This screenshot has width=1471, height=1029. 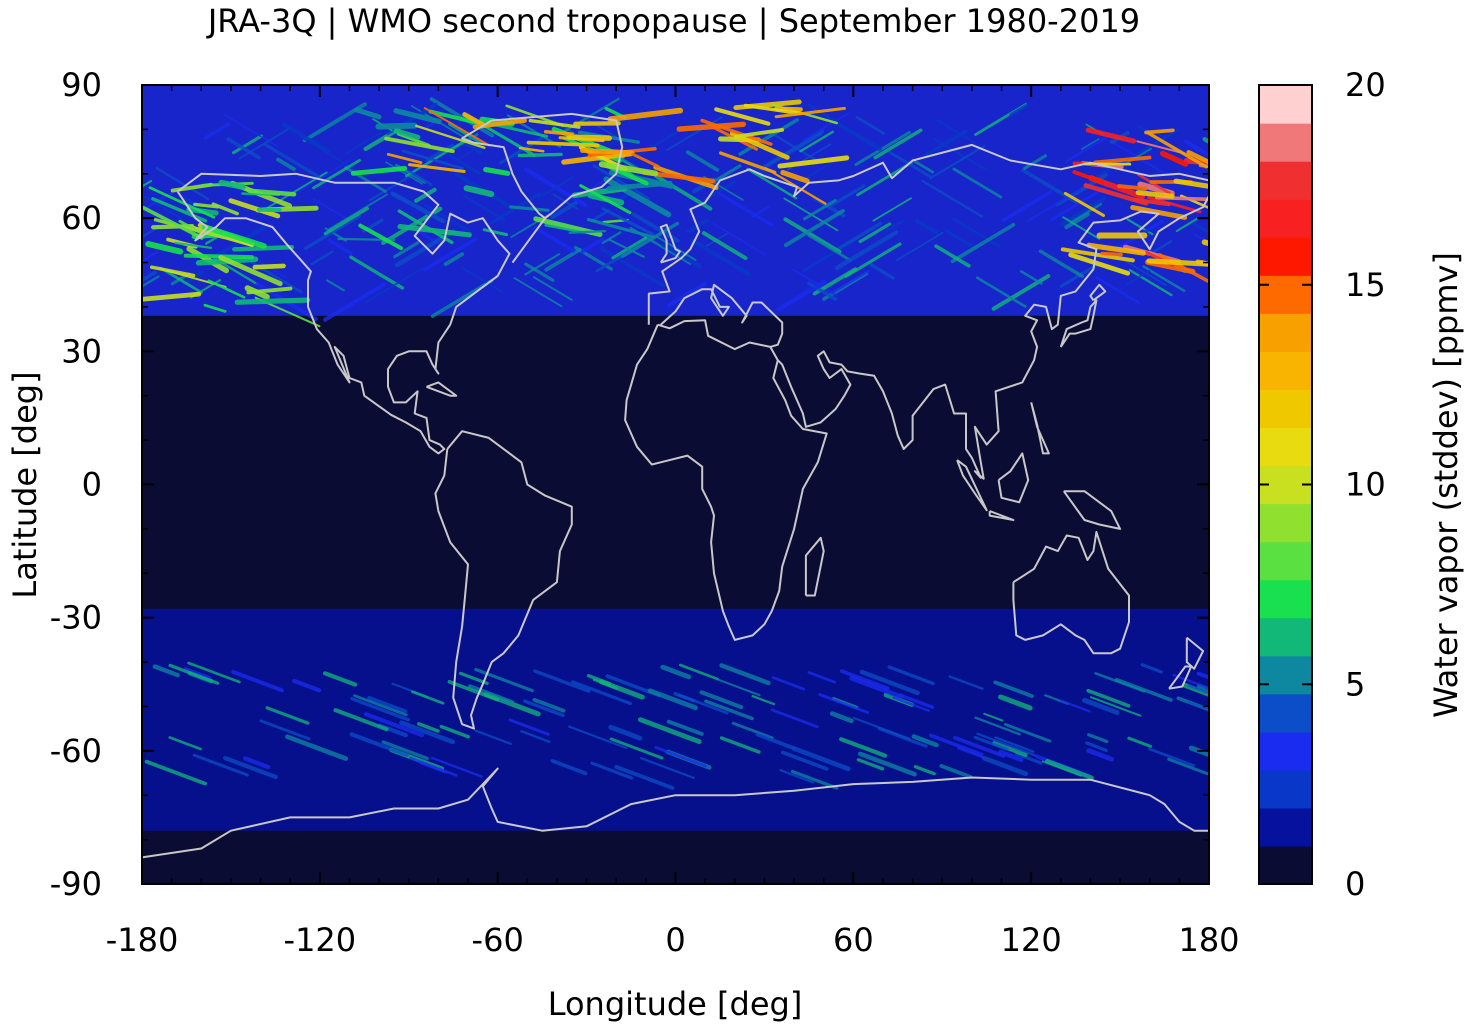 I want to click on x-tick-label: 120, so click(x=1031, y=940).